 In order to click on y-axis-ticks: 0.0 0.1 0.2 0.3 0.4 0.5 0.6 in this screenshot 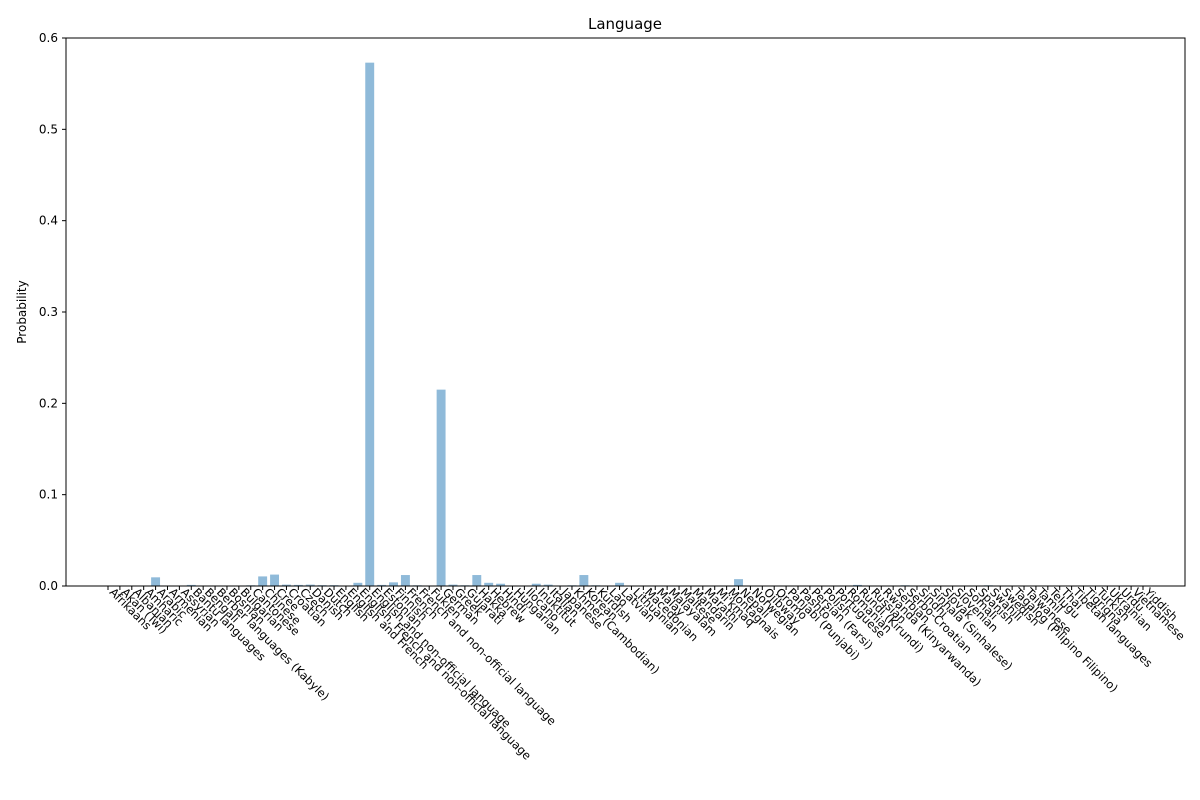, I will do `click(52, 312)`.